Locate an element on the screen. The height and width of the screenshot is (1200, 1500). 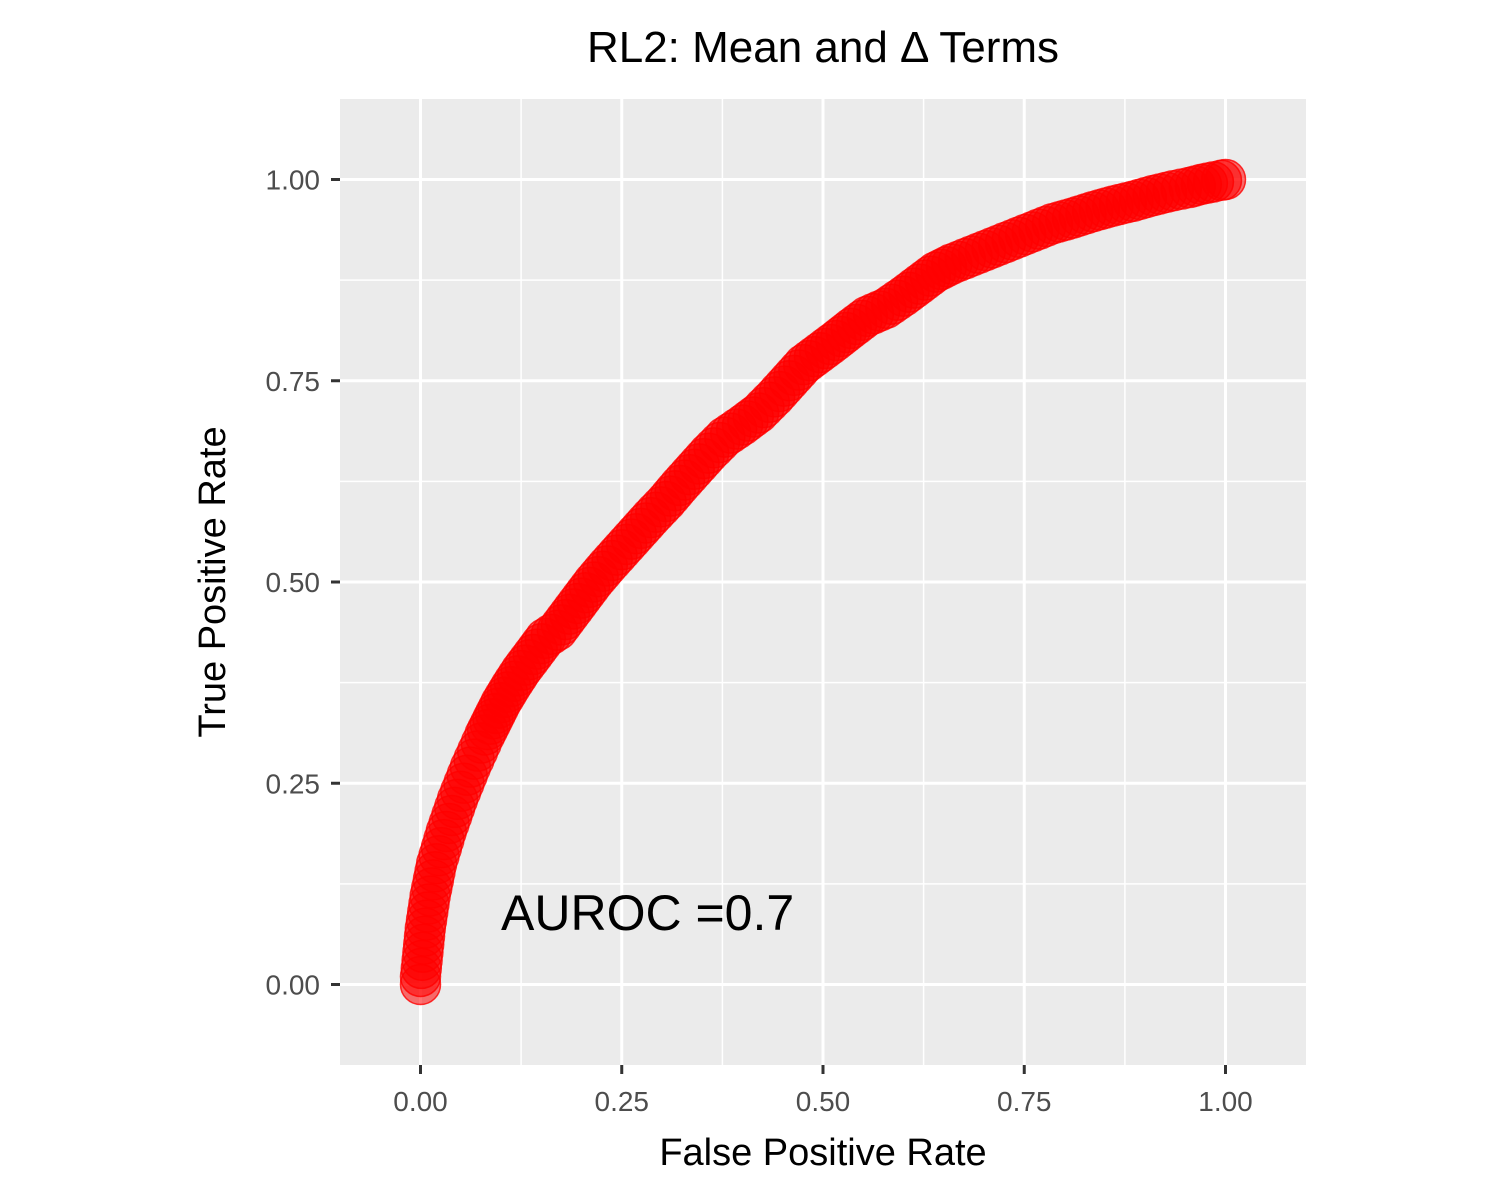
y-axis-title: True Positive Rate is located at coordinates (213, 581).